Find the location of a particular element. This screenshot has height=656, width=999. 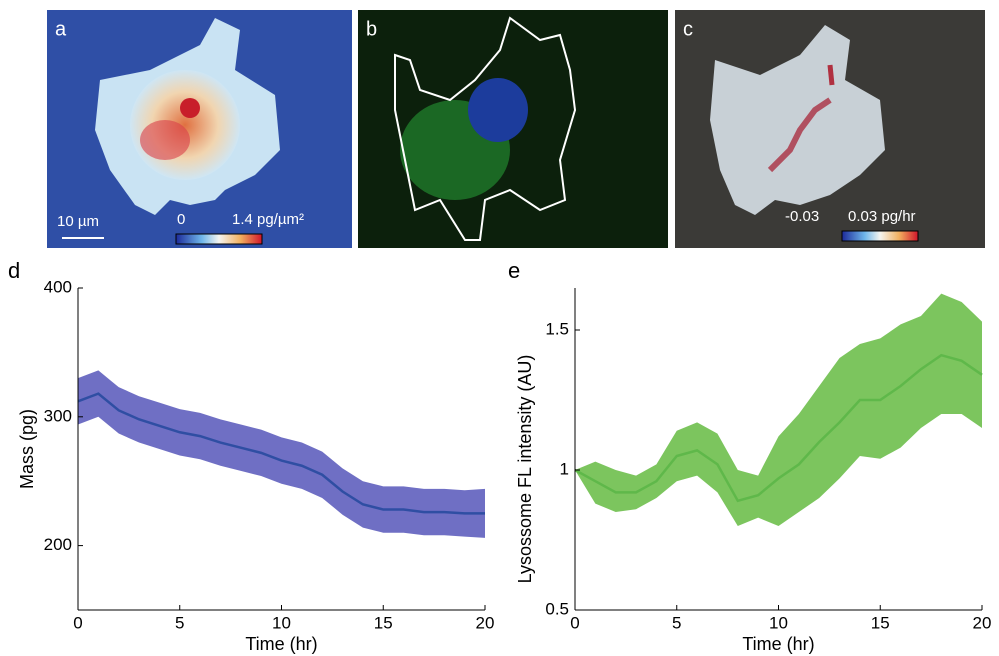

colorbar-min: 0 is located at coordinates (181, 219).